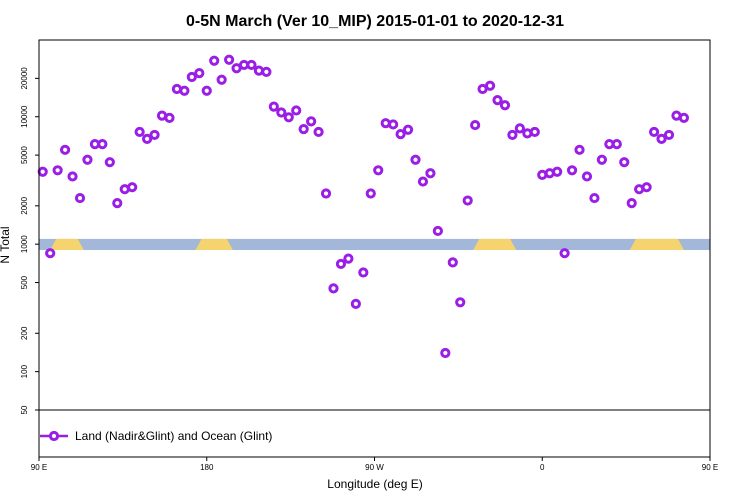  Describe the element at coordinates (6, 244) in the screenshot. I see `y-axis-label: N Total` at that location.